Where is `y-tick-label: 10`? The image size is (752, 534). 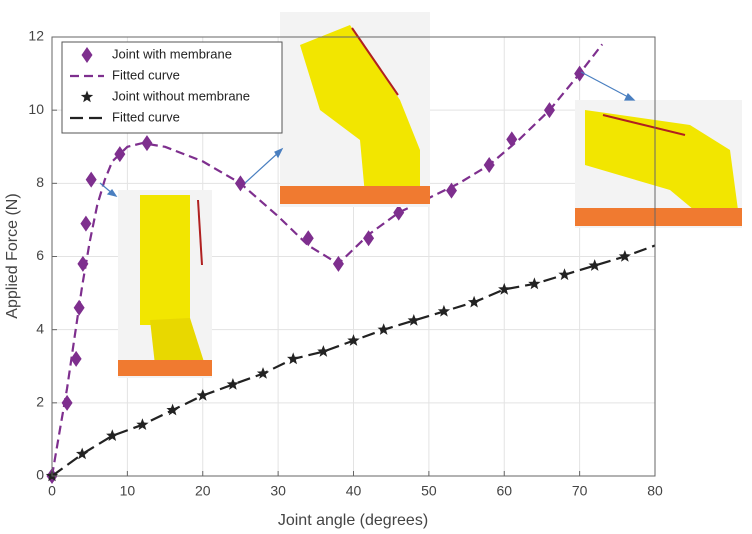 y-tick-label: 10 is located at coordinates (36, 109).